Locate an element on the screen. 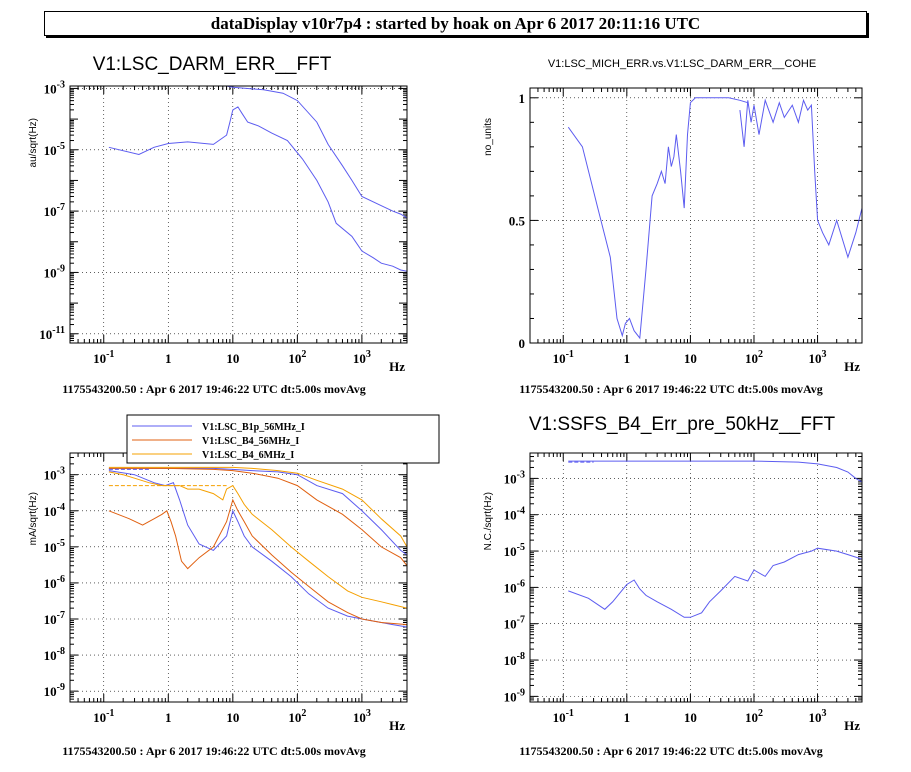  chart-title: V1:SSFS_B4_Err_pre_50kHz__FFT is located at coordinates (682, 424).